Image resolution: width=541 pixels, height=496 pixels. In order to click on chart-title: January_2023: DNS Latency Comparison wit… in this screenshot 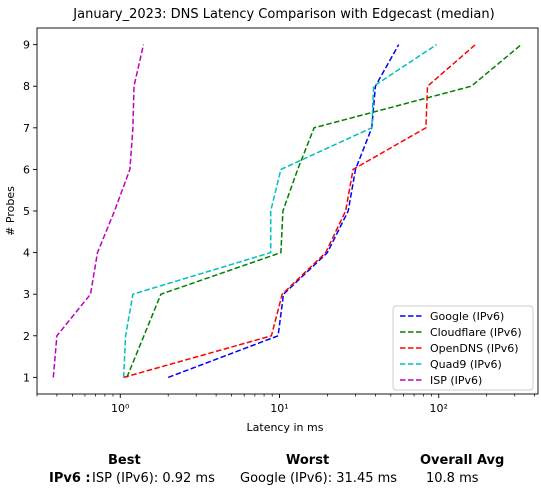, I will do `click(283, 14)`.